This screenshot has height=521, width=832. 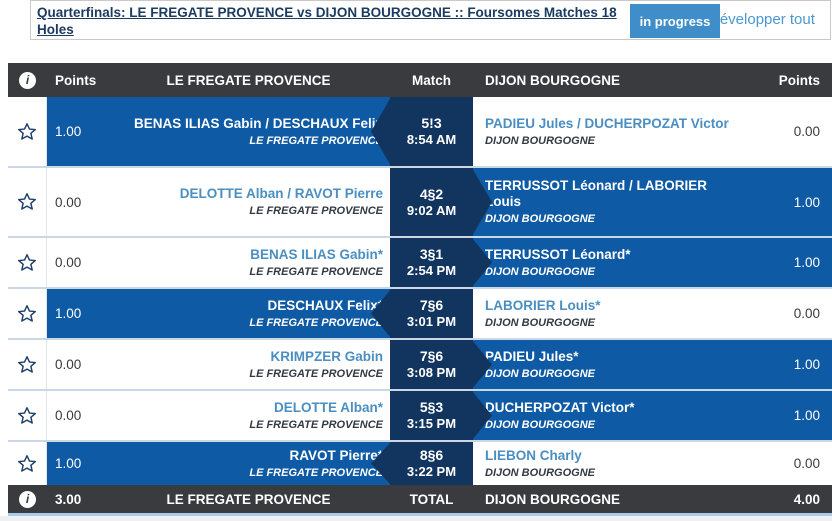 I want to click on player-name-left: DELOTTE Alban*, so click(x=328, y=407).